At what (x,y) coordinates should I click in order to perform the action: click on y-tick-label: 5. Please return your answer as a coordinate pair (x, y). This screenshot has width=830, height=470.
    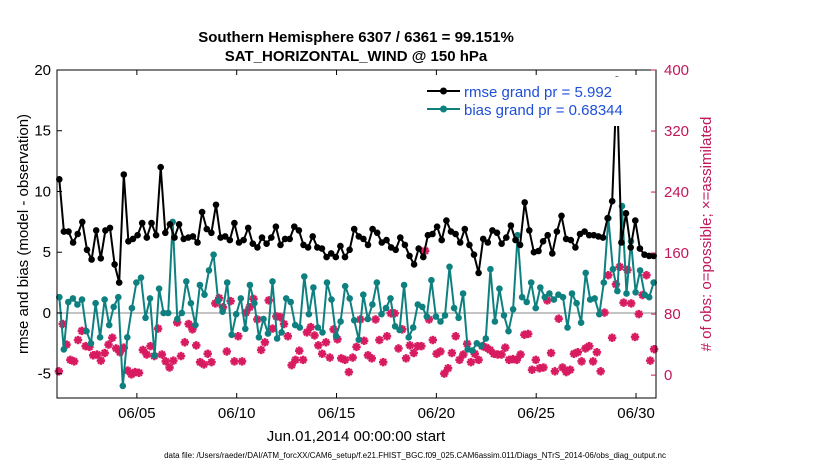
    Looking at the image, I should click on (47, 252).